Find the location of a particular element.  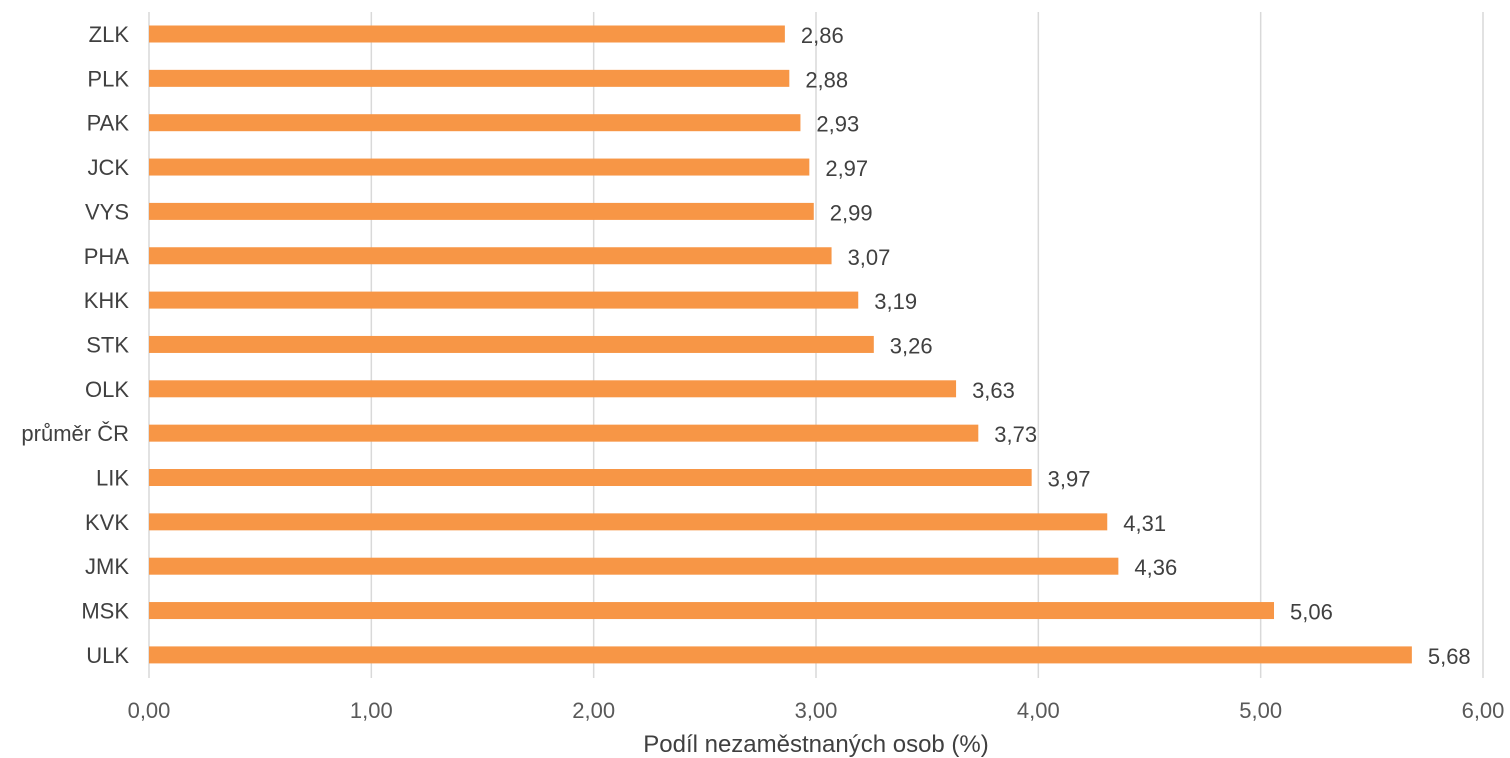

x-tick-label: 3,00 is located at coordinates (816, 710).